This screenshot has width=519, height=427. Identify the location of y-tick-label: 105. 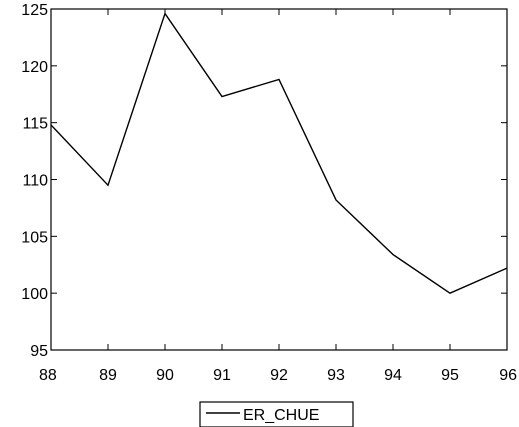
(34, 237).